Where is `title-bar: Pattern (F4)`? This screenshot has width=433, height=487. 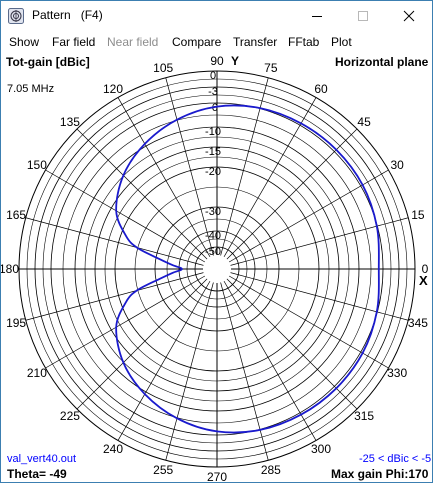
title-bar: Pattern (F4) is located at coordinates (216, 16).